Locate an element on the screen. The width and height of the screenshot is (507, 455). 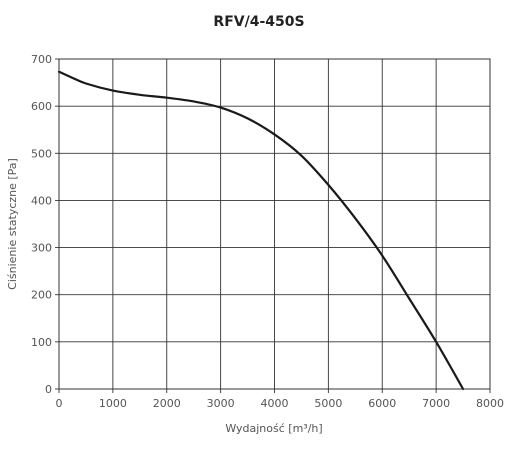
x-tick-label: 8000 is located at coordinates (490, 403).